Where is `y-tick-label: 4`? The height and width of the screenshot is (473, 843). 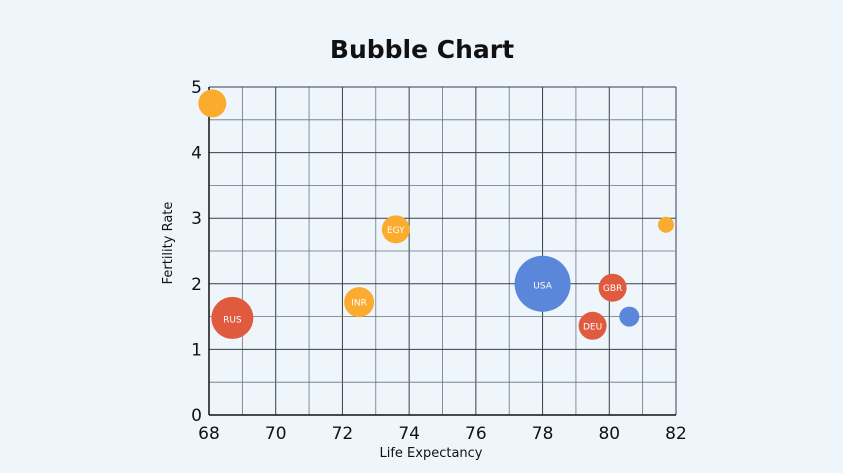 y-tick-label: 4 is located at coordinates (196, 154).